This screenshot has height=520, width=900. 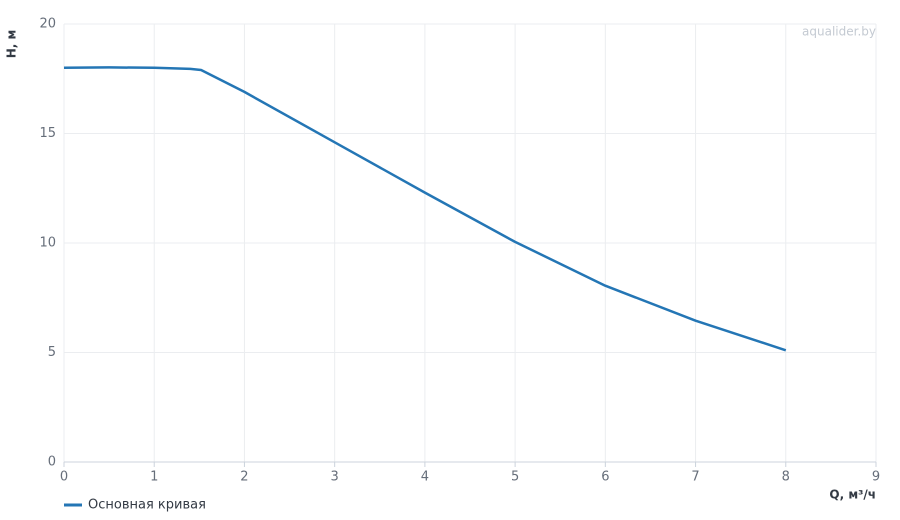 What do you see at coordinates (839, 32) in the screenshot?
I see `watermark: aqualider.by` at bounding box center [839, 32].